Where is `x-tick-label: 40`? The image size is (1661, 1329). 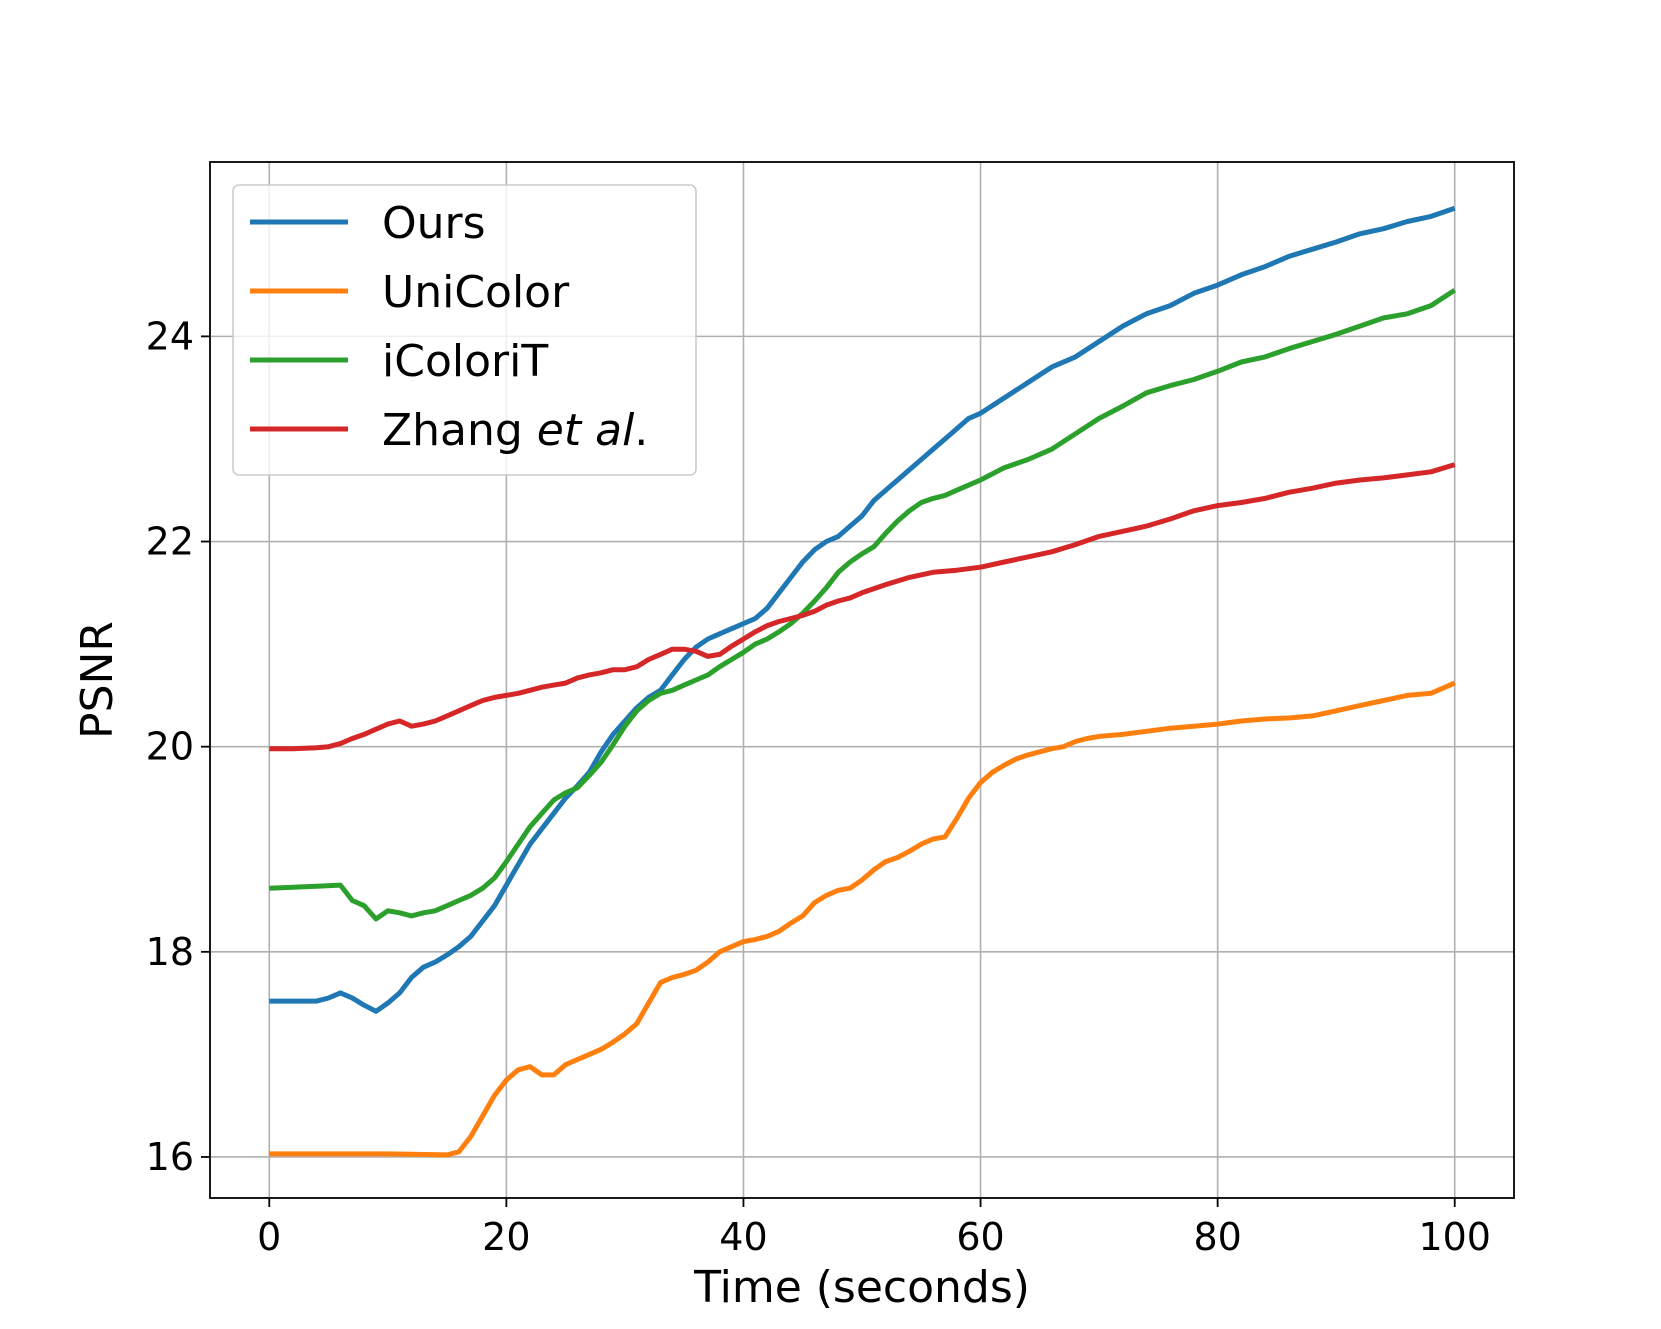
x-tick-label: 40 is located at coordinates (743, 1237).